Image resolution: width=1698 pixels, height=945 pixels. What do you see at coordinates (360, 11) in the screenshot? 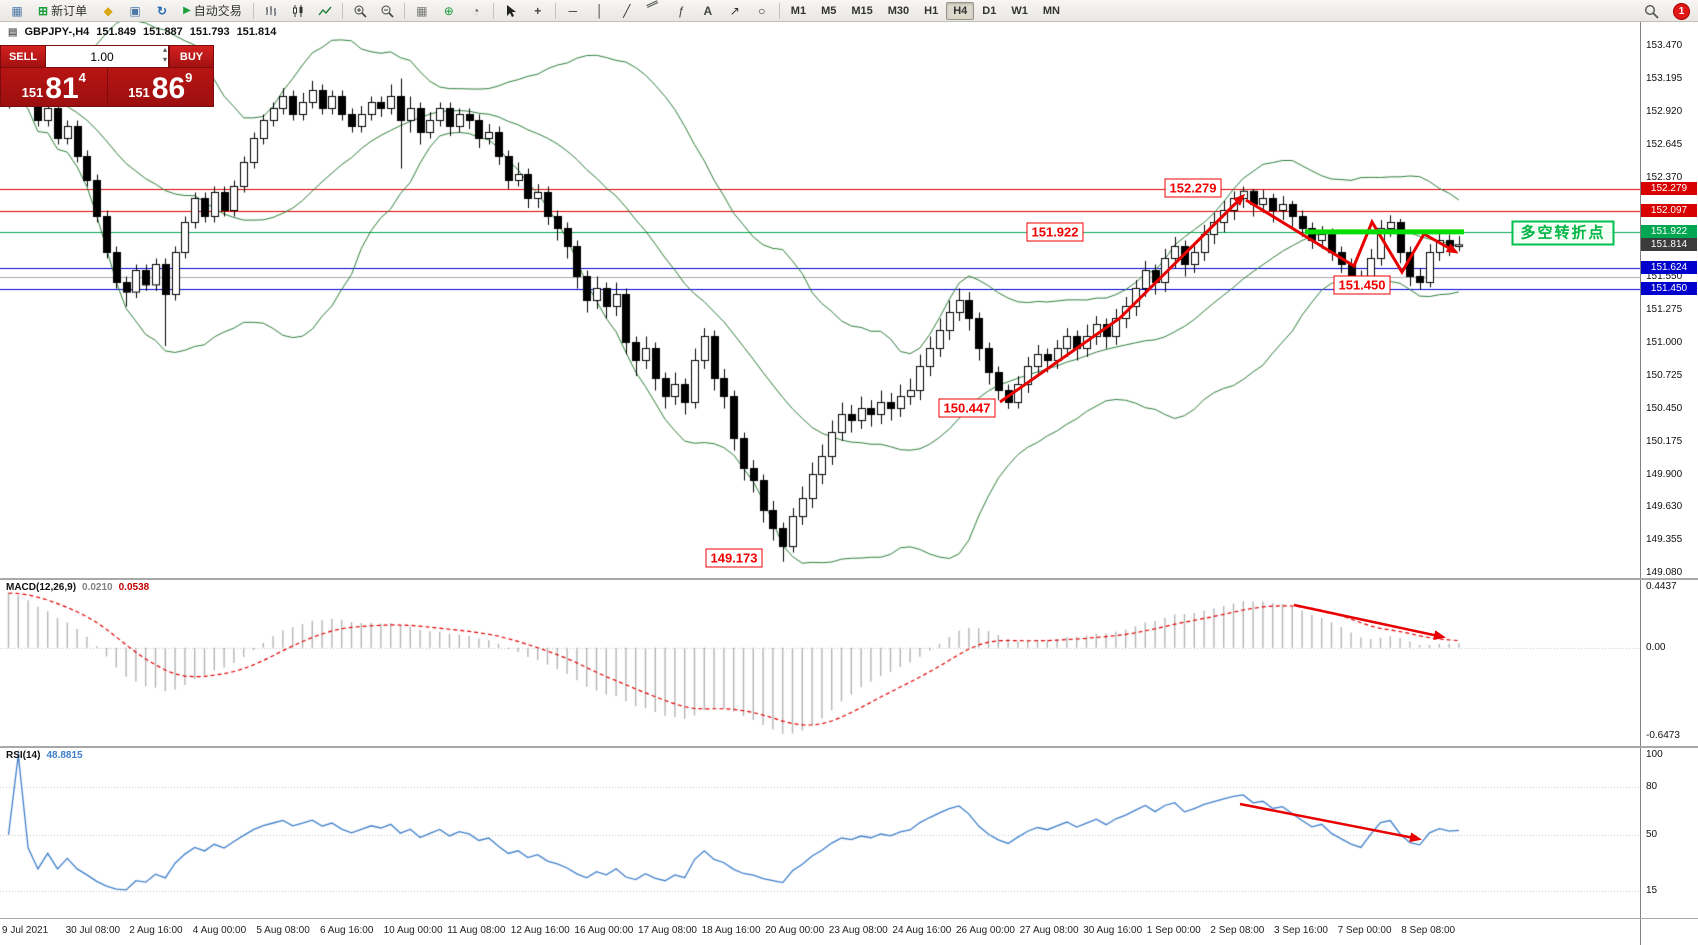
I see `zoom-in-icon` at bounding box center [360, 11].